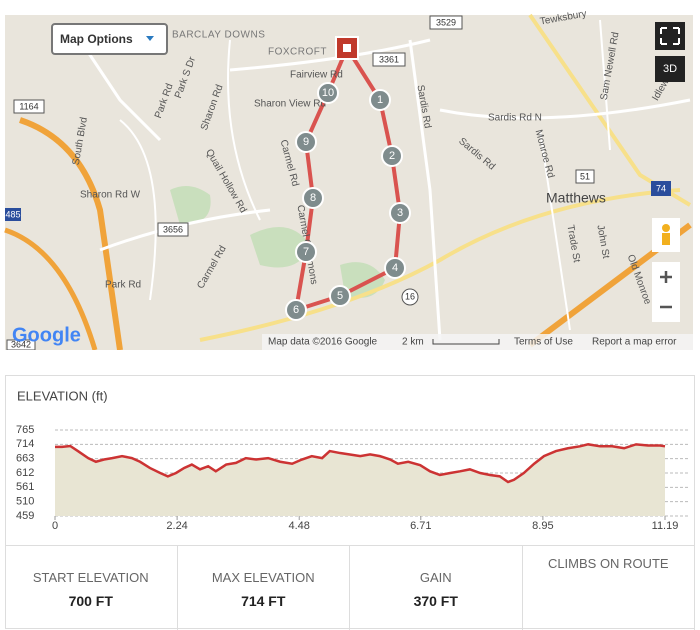 This screenshot has height=630, width=700. I want to click on place-label: BARCLAY DOWNS, so click(218, 35).